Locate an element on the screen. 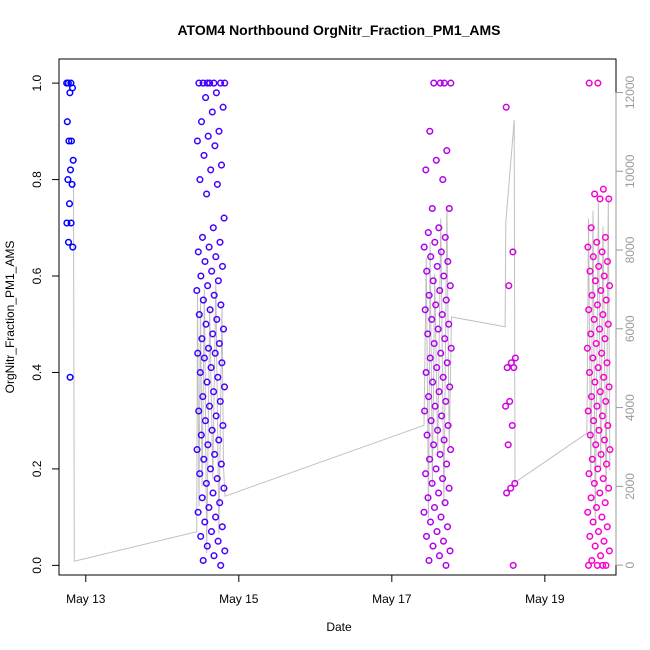 This screenshot has height=650, width=650. x-axis-label: Date is located at coordinates (339, 627).